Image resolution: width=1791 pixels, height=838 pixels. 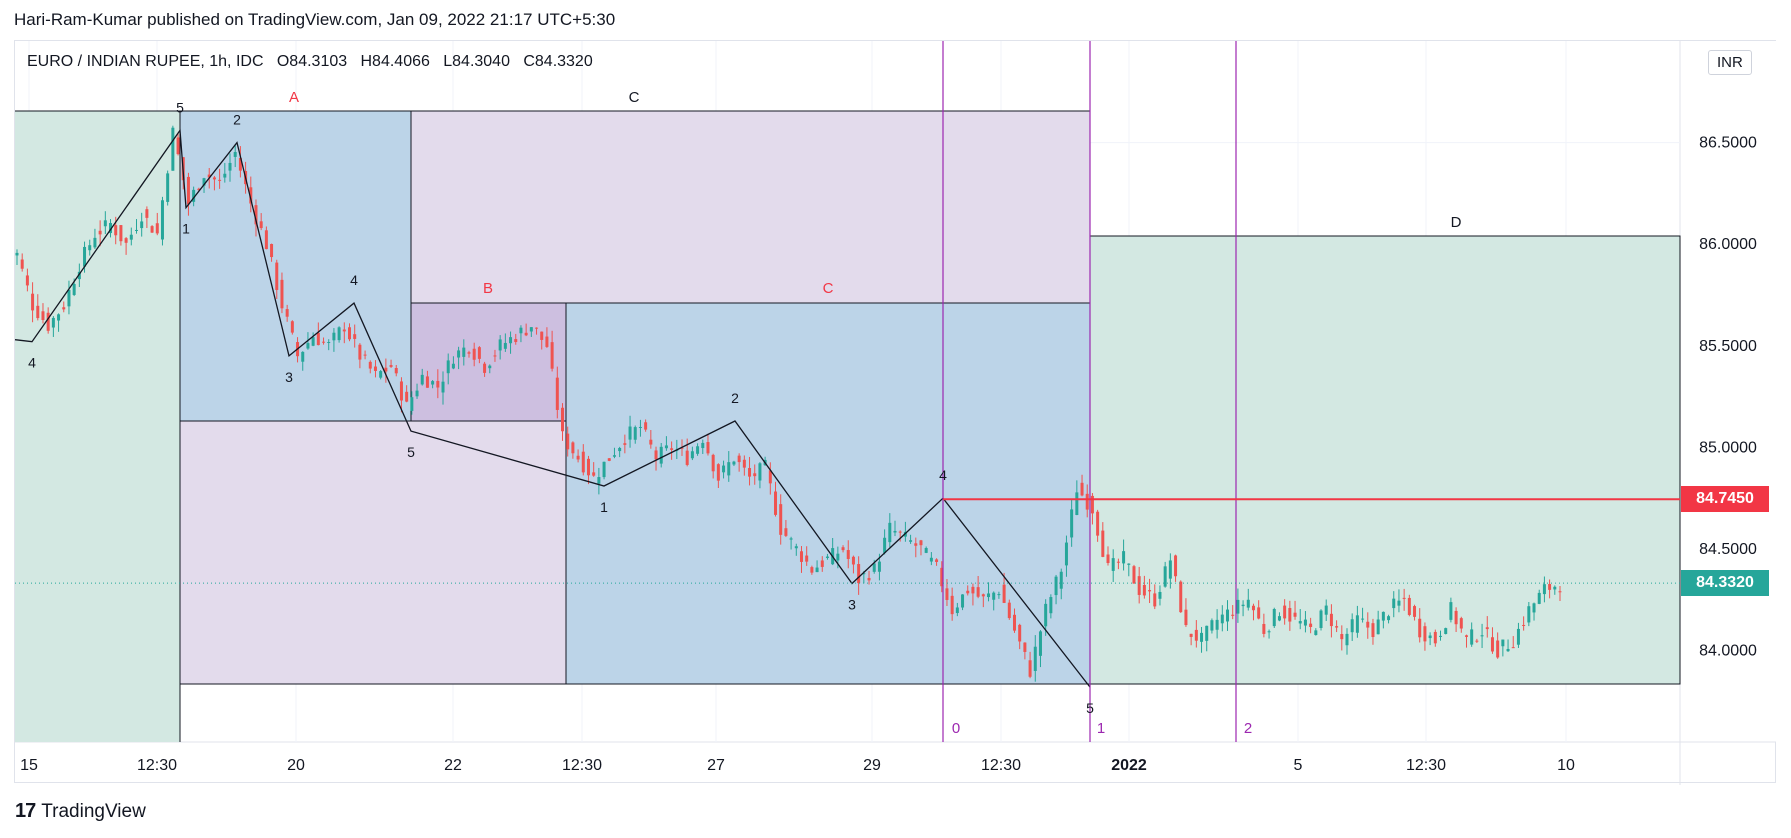 What do you see at coordinates (354, 280) in the screenshot?
I see `wave-label: 4` at bounding box center [354, 280].